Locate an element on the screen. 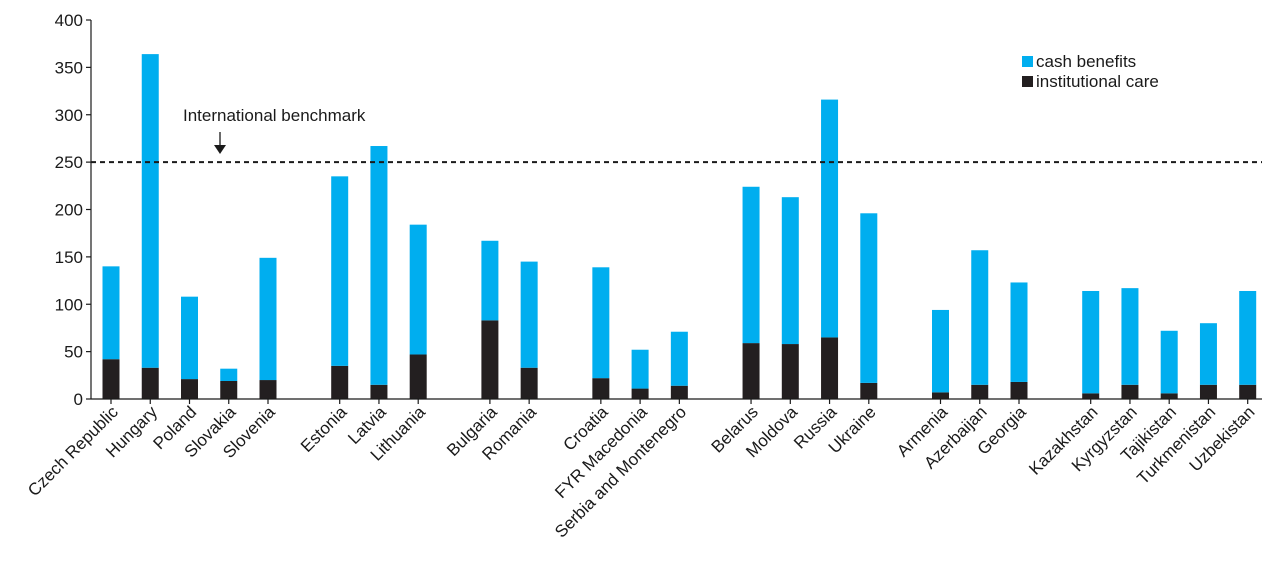 Image resolution: width=1270 pixels, height=568 pixels. bar-institutional-care-uzbekistan is located at coordinates (1247, 392).